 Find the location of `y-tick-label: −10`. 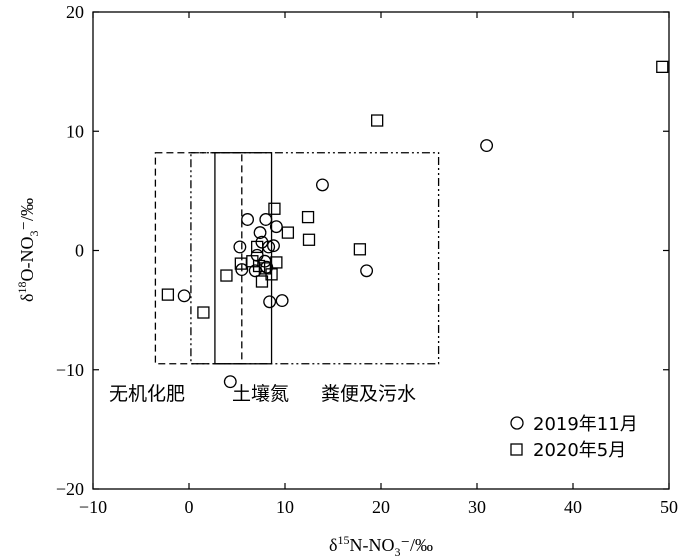

y-tick-label: −10 is located at coordinates (70, 370).